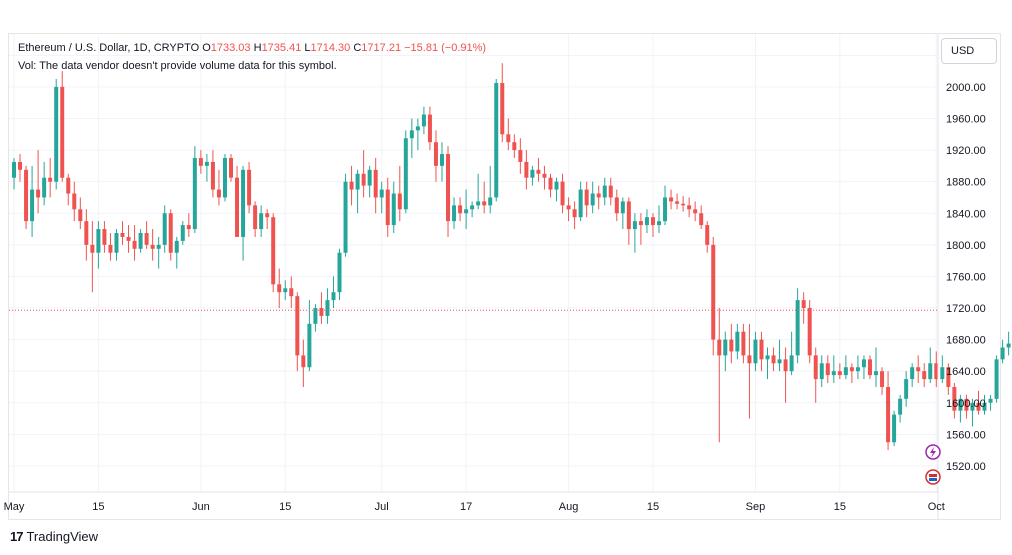  What do you see at coordinates (569, 507) in the screenshot?
I see `time-tick-label: Aug` at bounding box center [569, 507].